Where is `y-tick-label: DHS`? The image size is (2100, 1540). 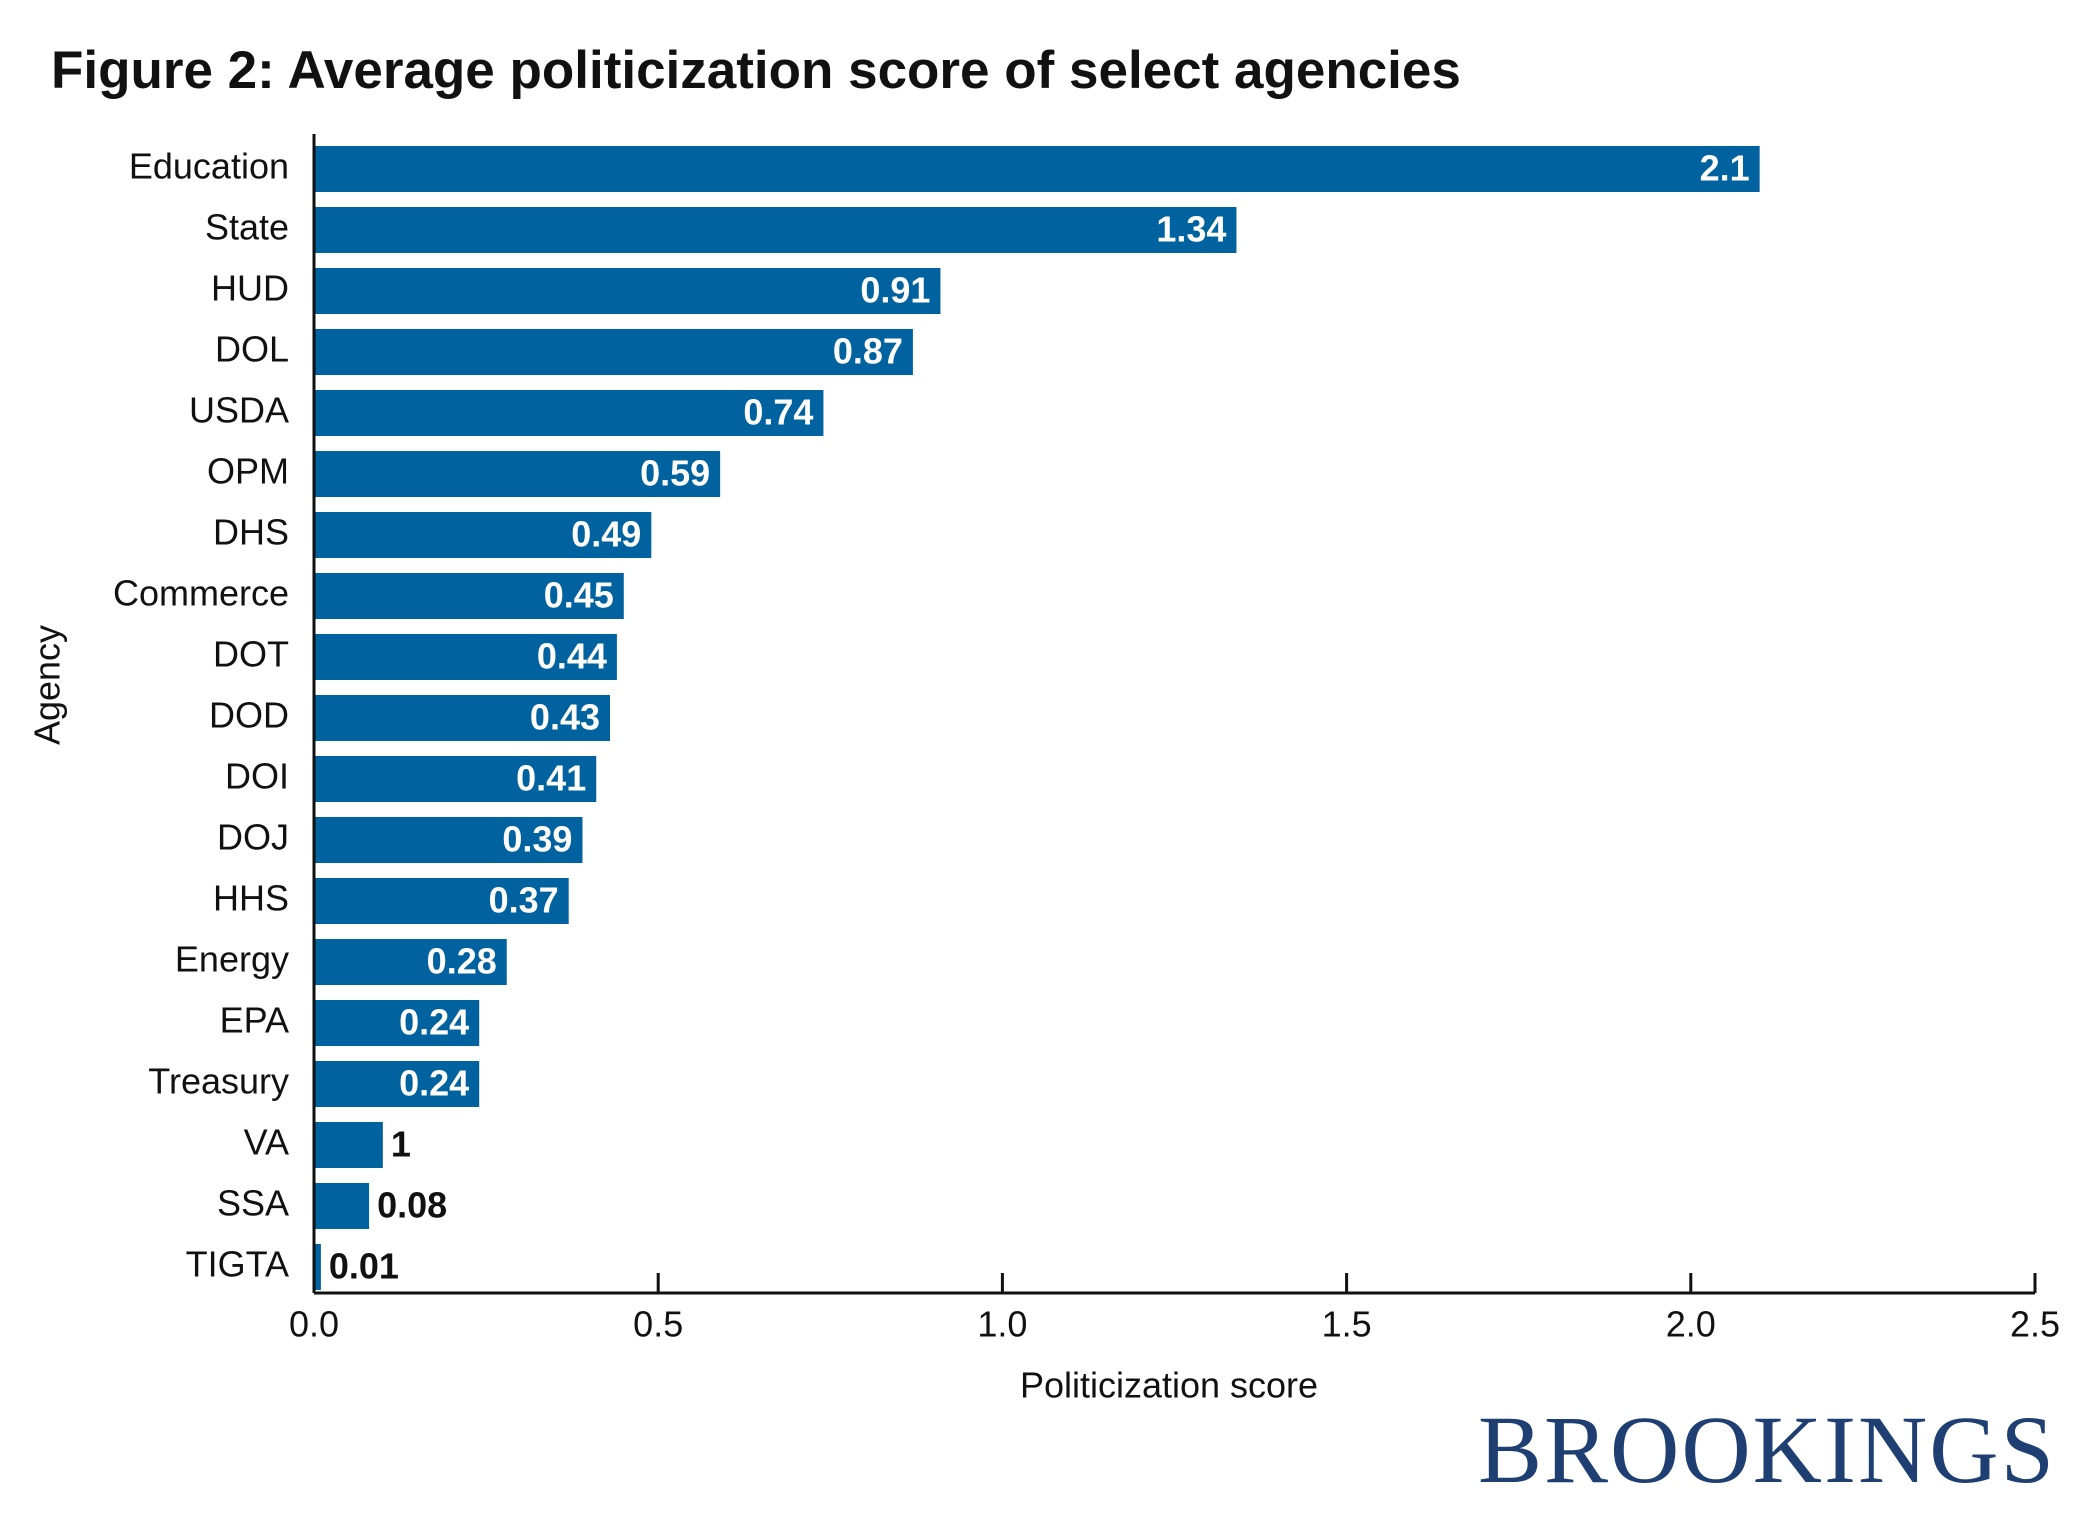 y-tick-label: DHS is located at coordinates (251, 532).